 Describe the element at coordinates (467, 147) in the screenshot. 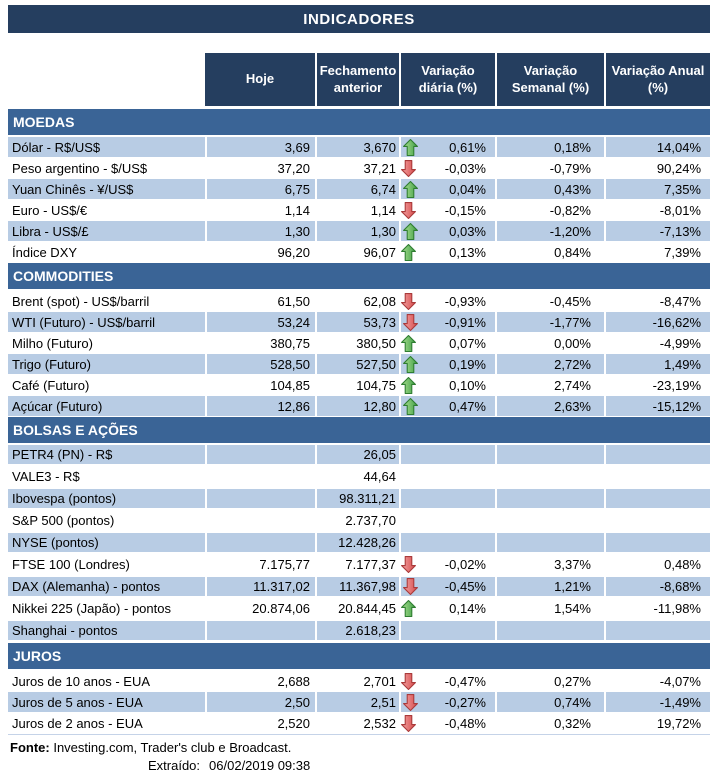

I see `variacao-diaria-value: 0,61%` at that location.